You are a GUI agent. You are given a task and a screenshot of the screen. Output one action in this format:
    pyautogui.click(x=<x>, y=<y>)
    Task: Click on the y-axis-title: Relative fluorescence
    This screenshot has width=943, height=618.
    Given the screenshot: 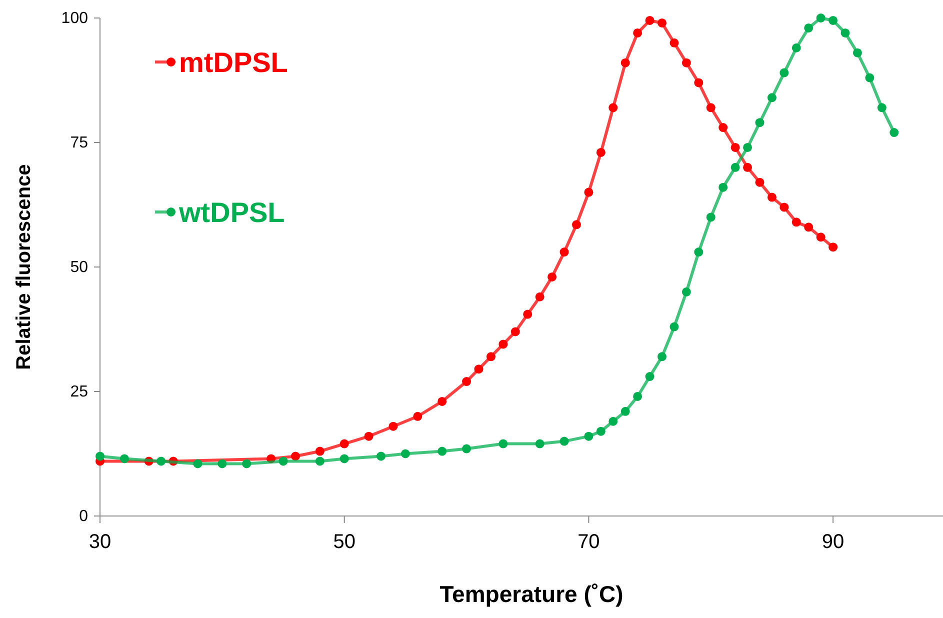 What is the action you would take?
    pyautogui.click(x=24, y=267)
    